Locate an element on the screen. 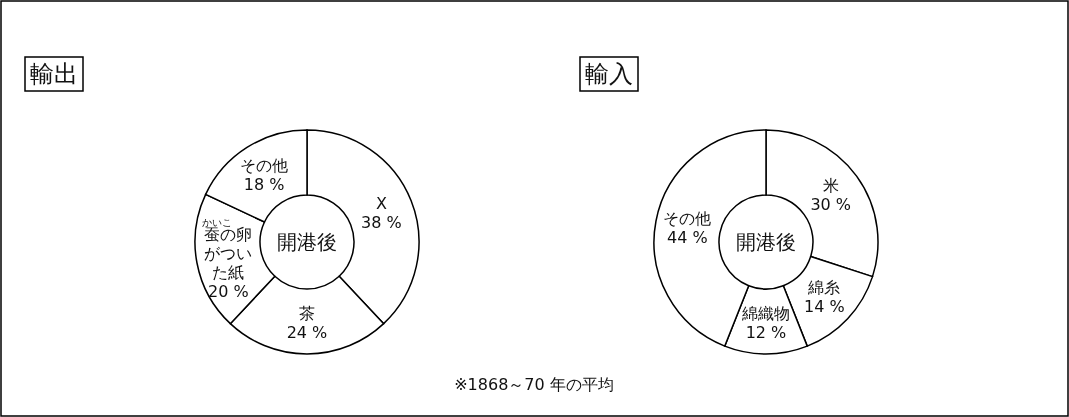  slice-label: X is located at coordinates (381, 204).